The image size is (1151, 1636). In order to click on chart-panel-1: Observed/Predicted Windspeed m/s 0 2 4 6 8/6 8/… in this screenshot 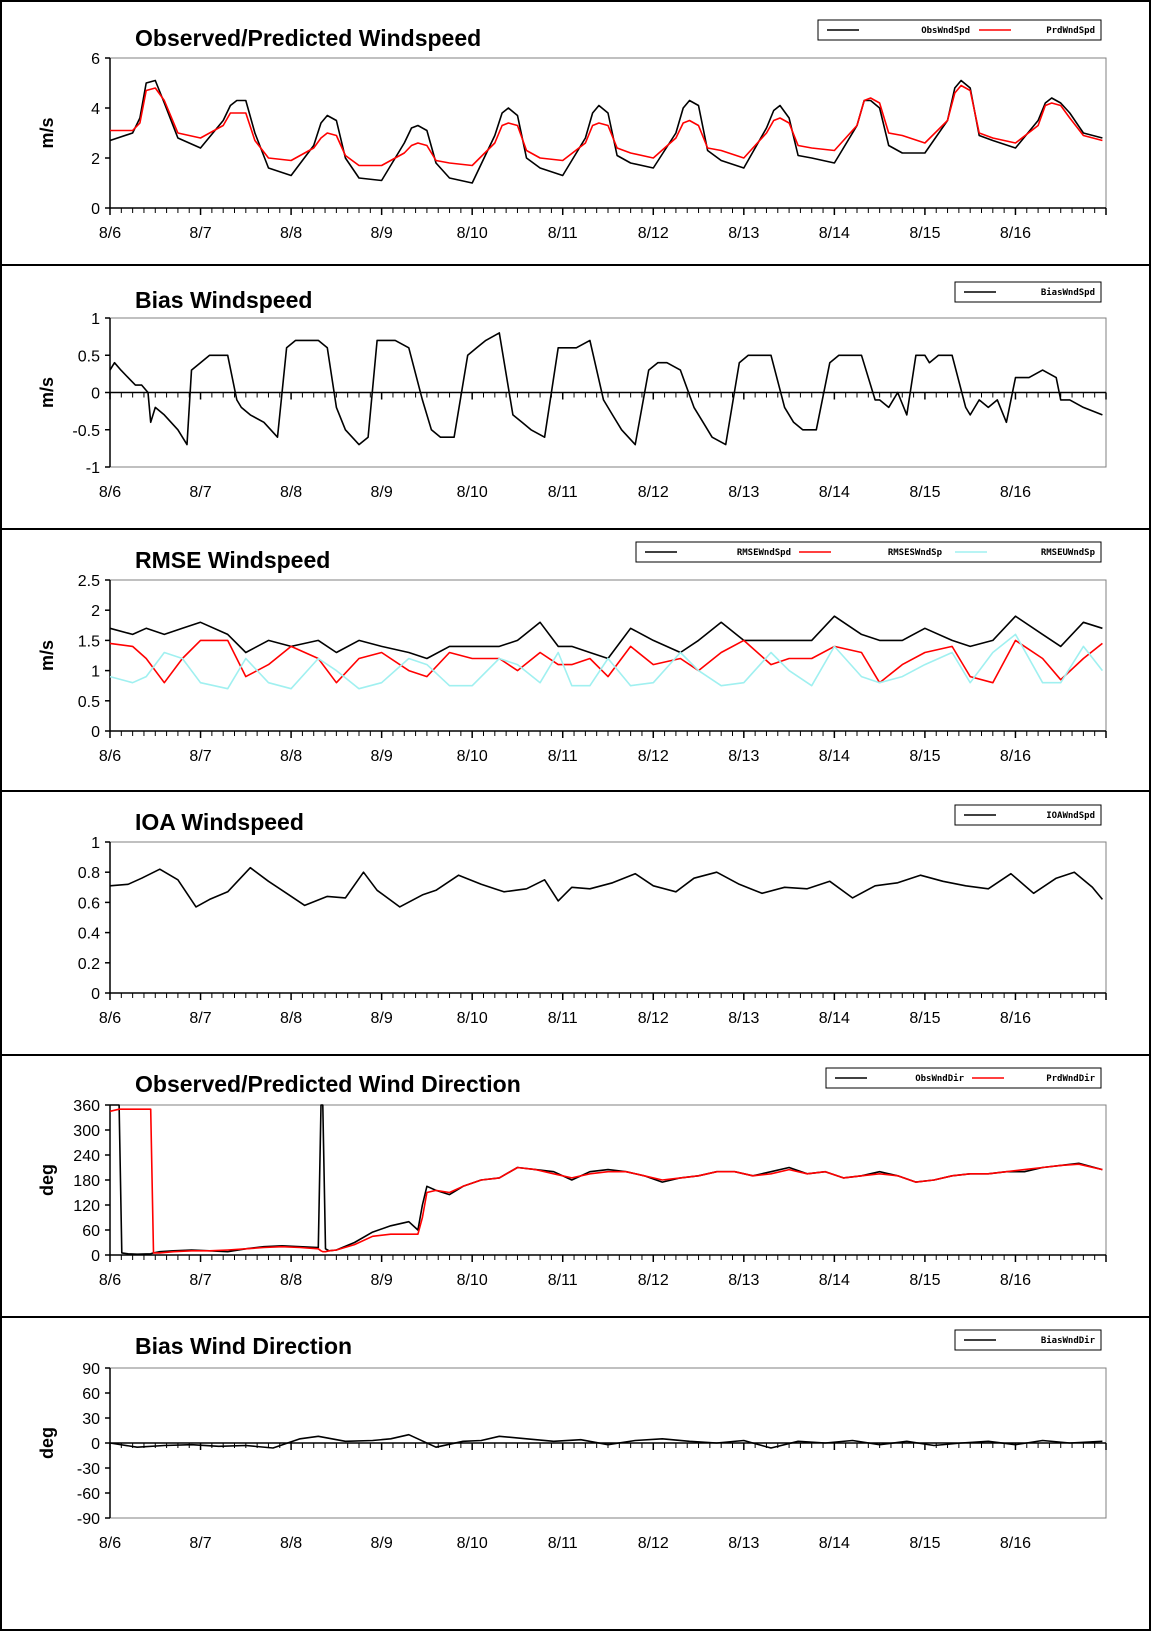, I will do `click(572, 130)`.